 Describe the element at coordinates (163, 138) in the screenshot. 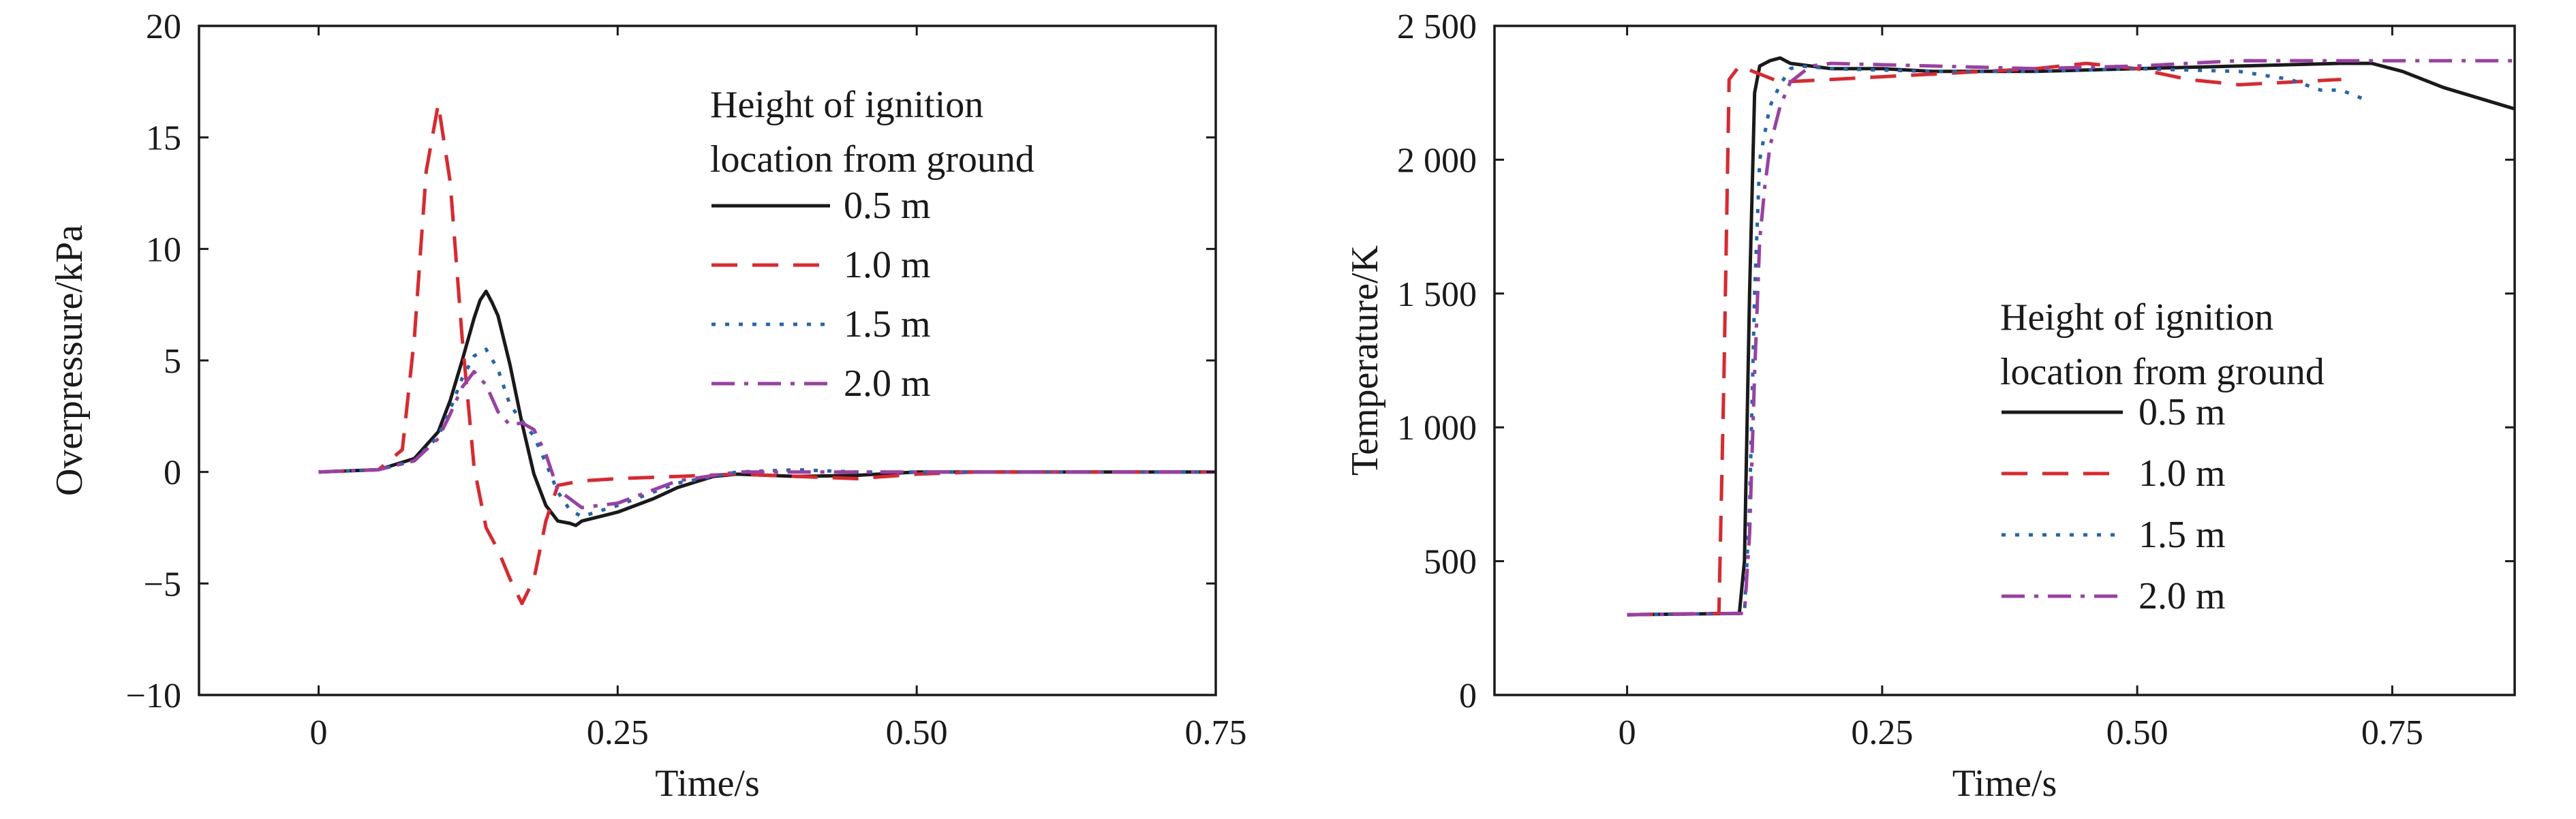

I see `y-tick-label: 15` at that location.